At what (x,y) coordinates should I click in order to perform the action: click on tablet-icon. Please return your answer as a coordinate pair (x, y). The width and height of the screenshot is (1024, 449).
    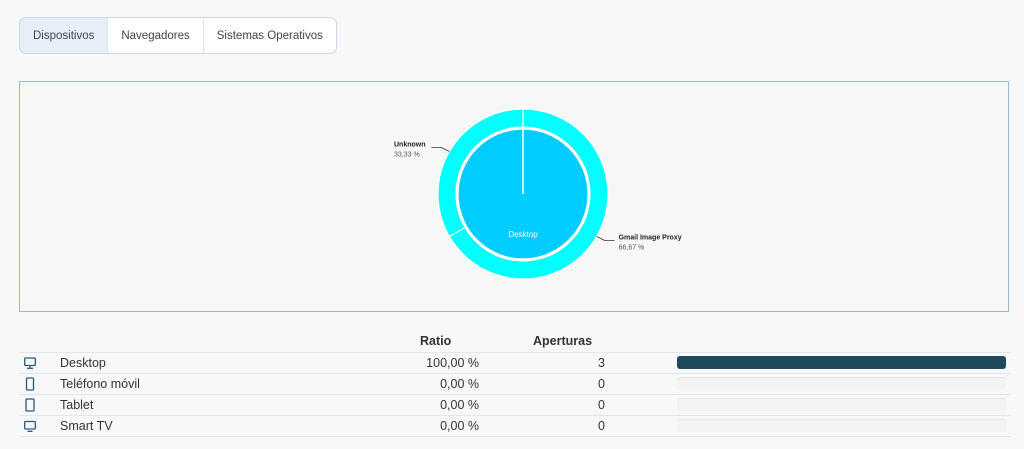
    Looking at the image, I should click on (30, 405).